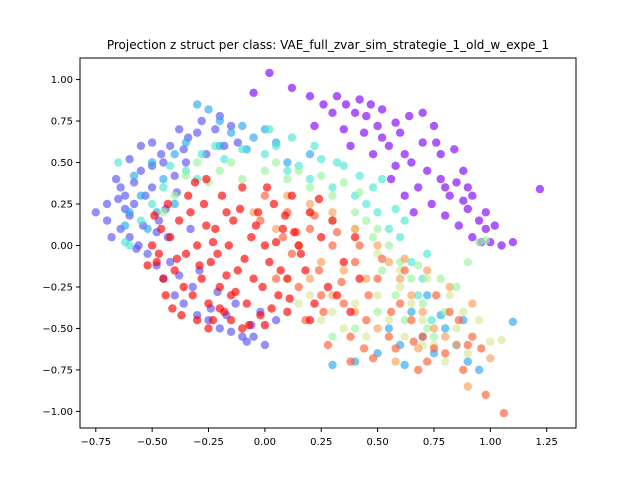 The height and width of the screenshot is (480, 640). Describe the element at coordinates (62, 205) in the screenshot. I see `y-tick-label: 0.25` at that location.